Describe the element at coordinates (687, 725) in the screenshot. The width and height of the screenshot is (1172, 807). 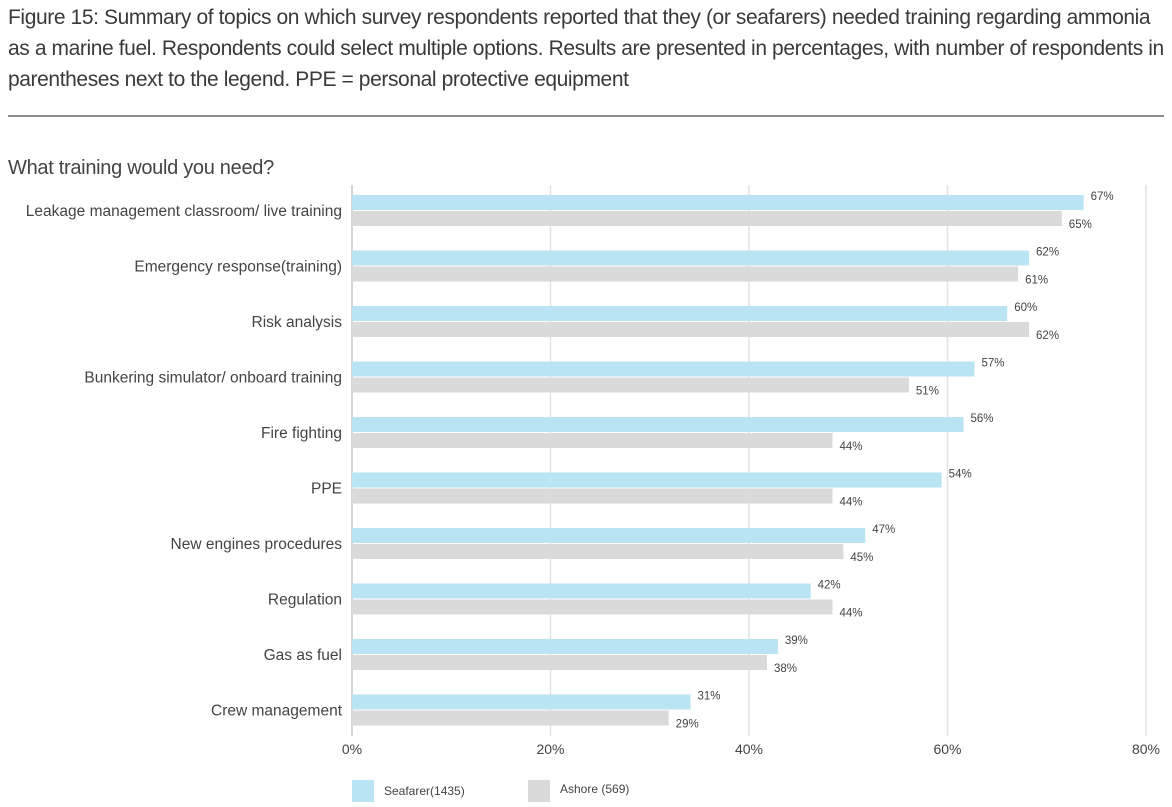
I see `data-label: 29%` at that location.